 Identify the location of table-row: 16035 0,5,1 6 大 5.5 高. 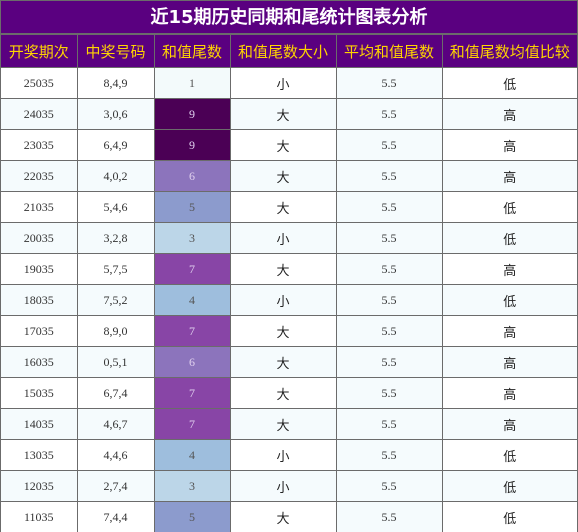
(289, 362).